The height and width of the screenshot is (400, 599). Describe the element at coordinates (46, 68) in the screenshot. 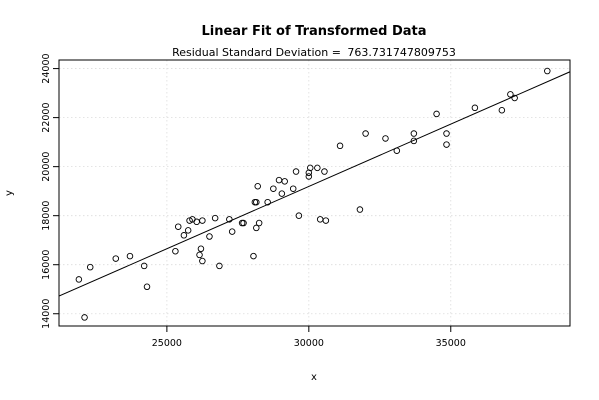

I see `y-tick-label: 24000` at that location.